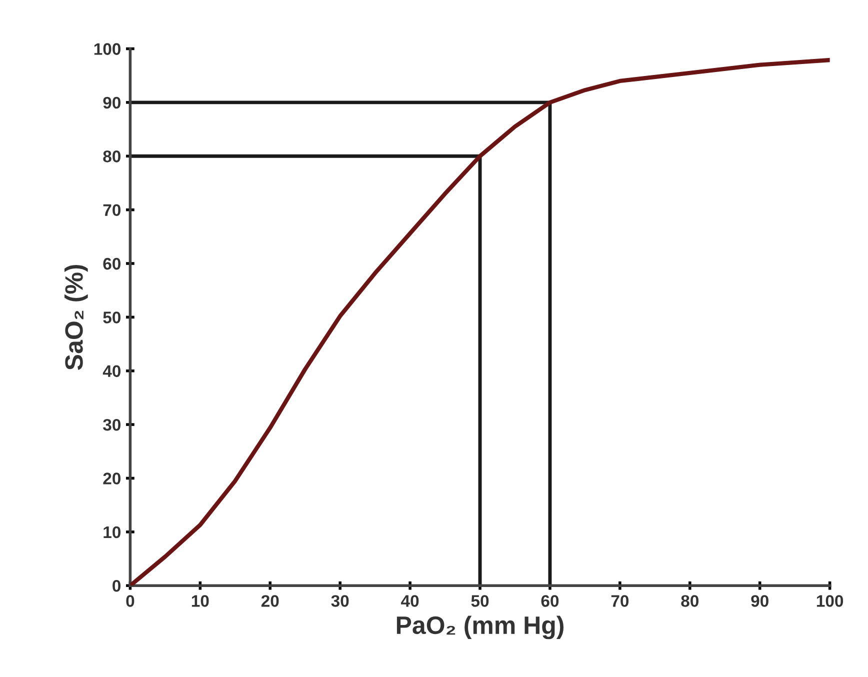  What do you see at coordinates (111, 102) in the screenshot?
I see `y-tick-label: 90` at bounding box center [111, 102].